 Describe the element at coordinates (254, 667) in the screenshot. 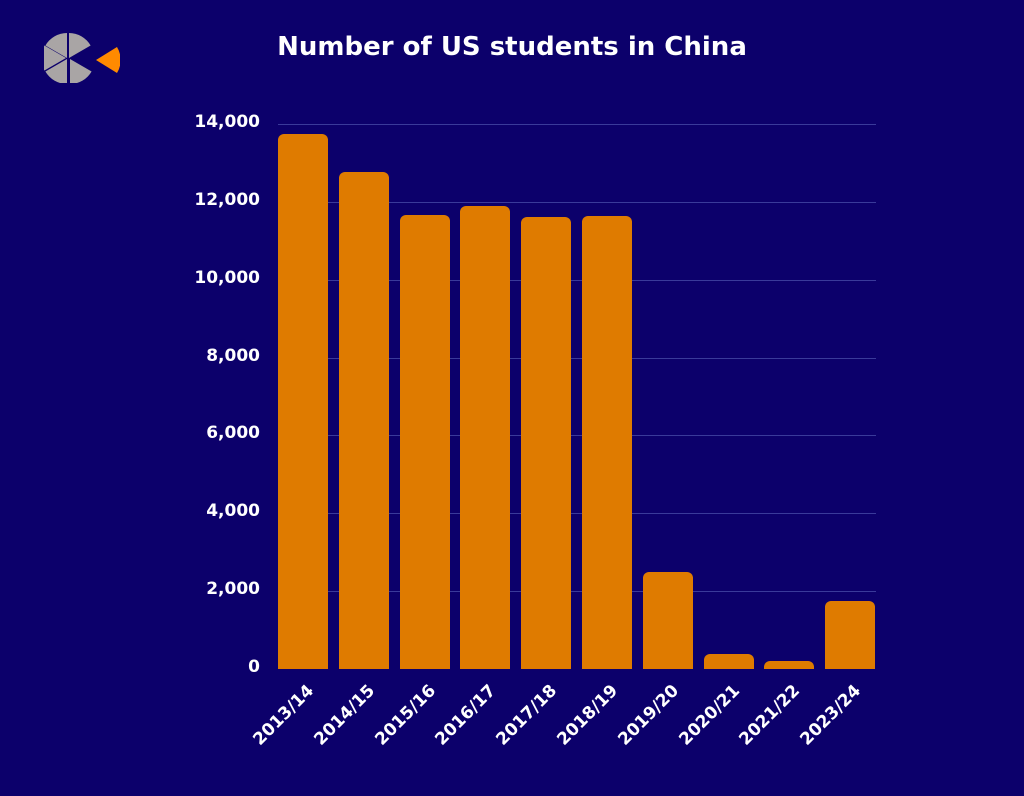

I see `y-tick-label: 0` at that location.